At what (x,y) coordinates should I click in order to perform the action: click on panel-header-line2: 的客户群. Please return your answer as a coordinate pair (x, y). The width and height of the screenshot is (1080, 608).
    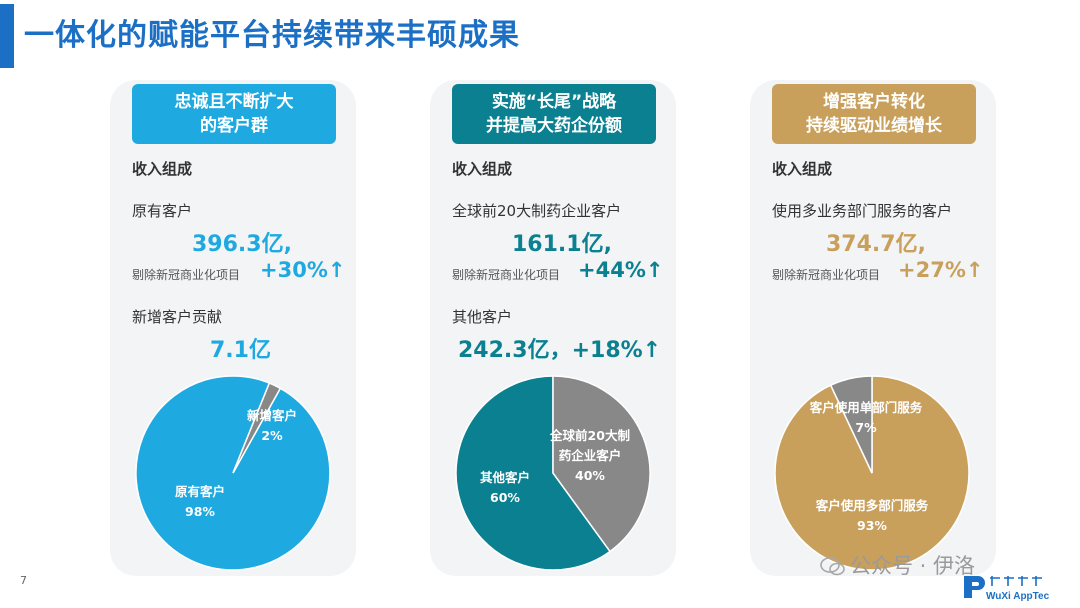
    Looking at the image, I should click on (234, 126).